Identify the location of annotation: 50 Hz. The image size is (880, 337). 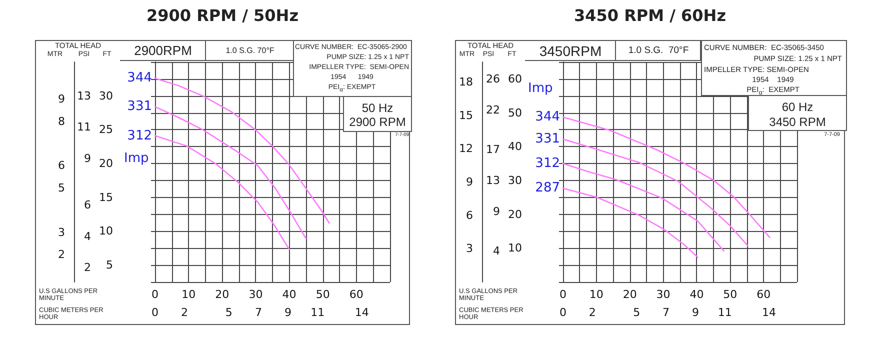
(377, 108).